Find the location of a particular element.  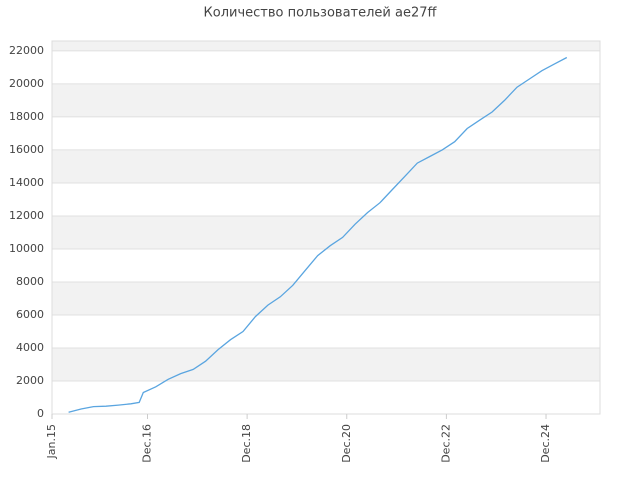

y-tick-label: 12000 is located at coordinates (26, 215).